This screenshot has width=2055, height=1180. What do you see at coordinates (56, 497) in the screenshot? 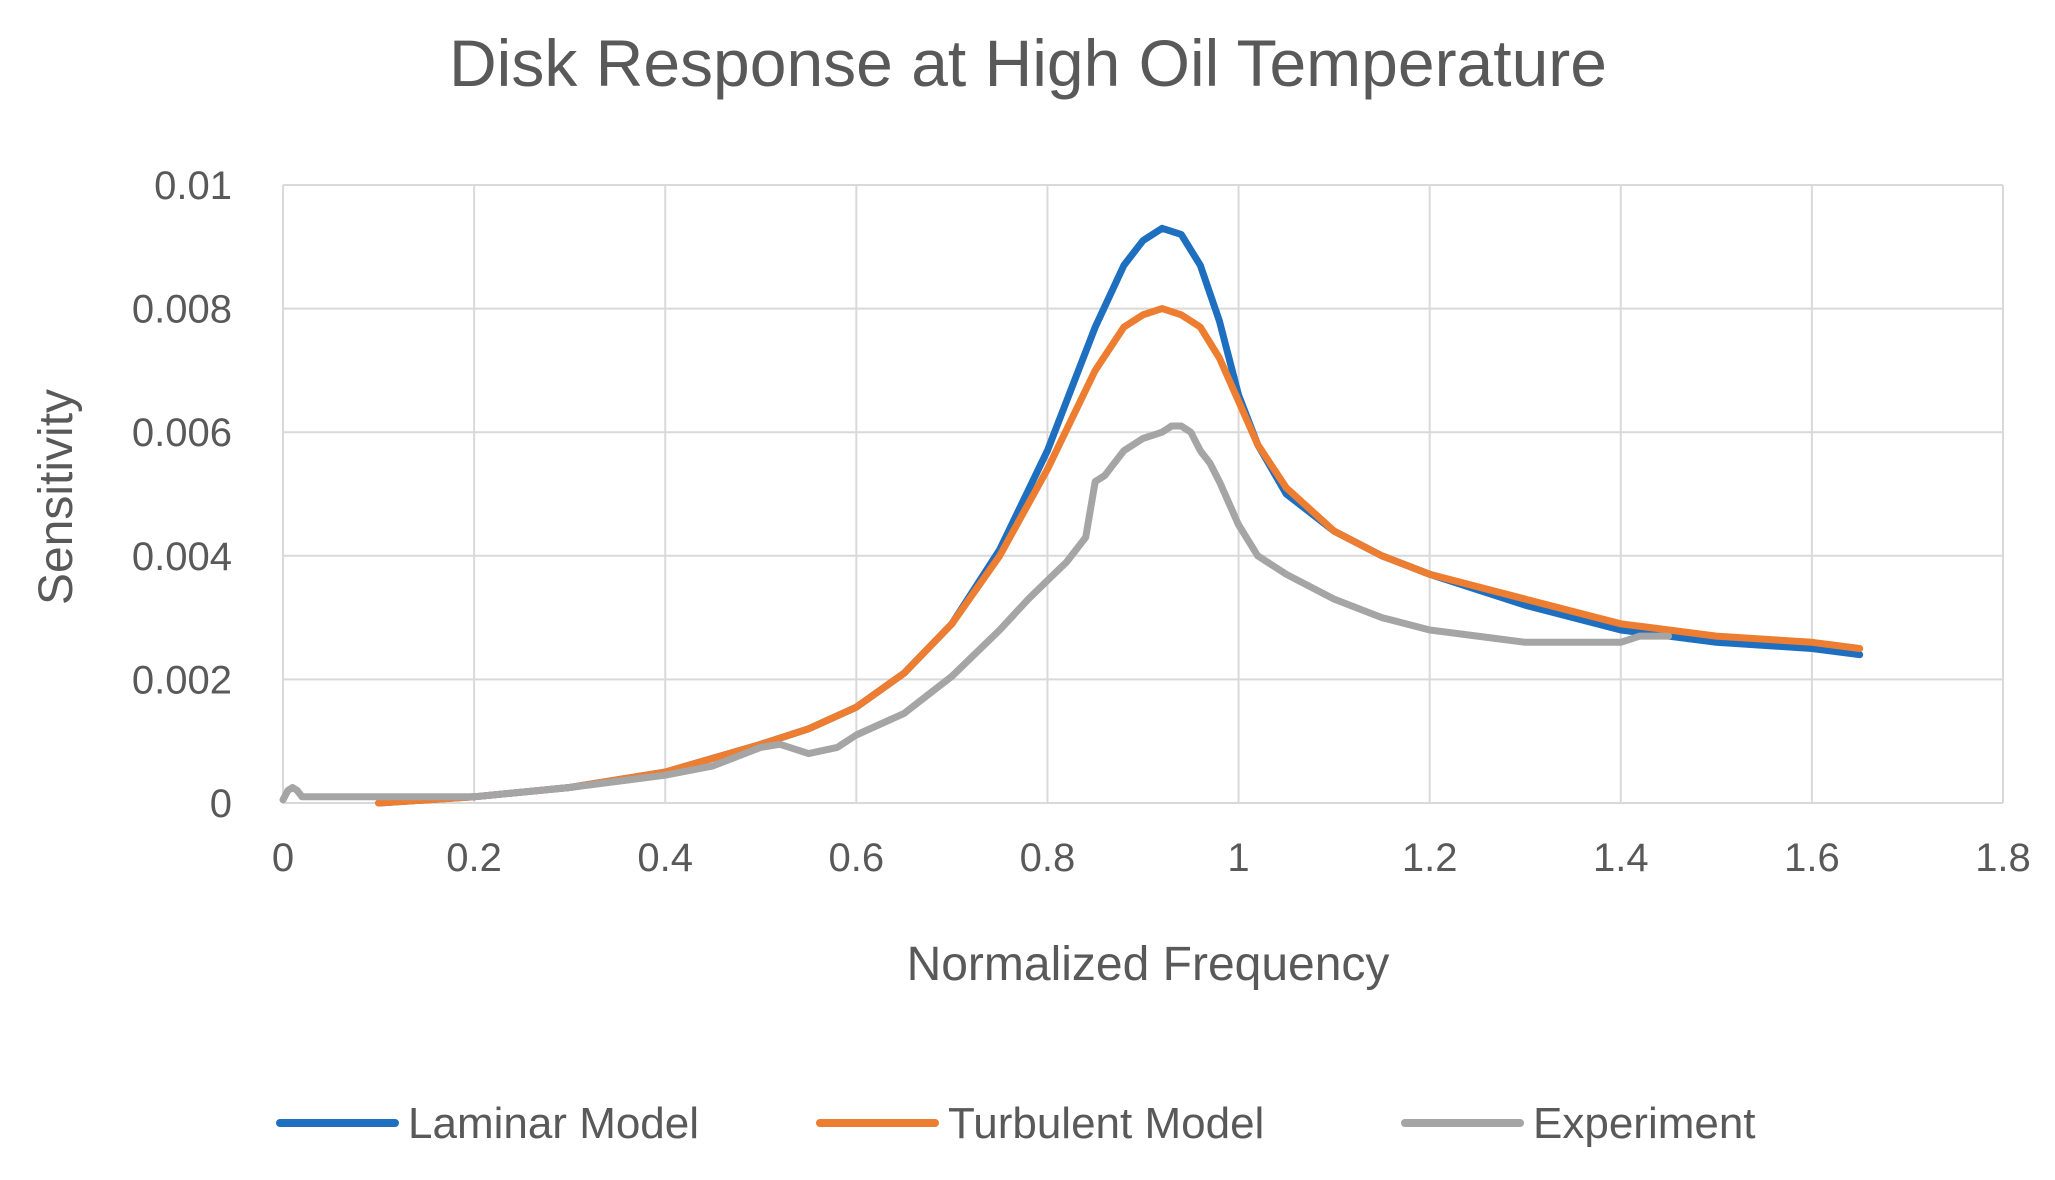
I see `y-axis-title: Sensitivity` at bounding box center [56, 497].